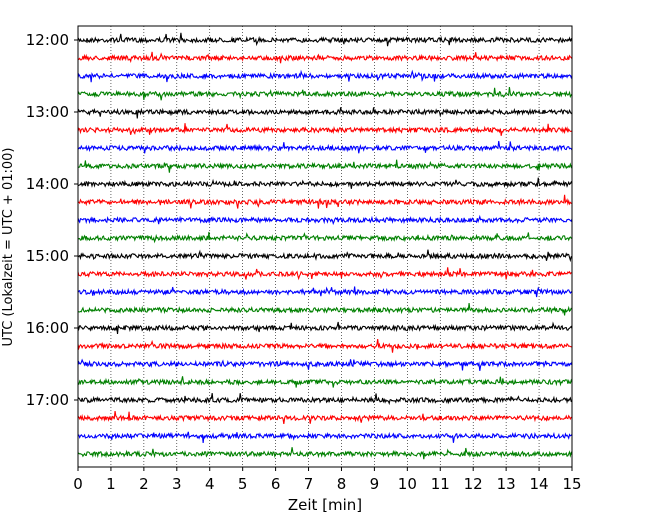 This screenshot has width=650, height=520. What do you see at coordinates (78, 484) in the screenshot?
I see `x-tick-label: 0` at bounding box center [78, 484].